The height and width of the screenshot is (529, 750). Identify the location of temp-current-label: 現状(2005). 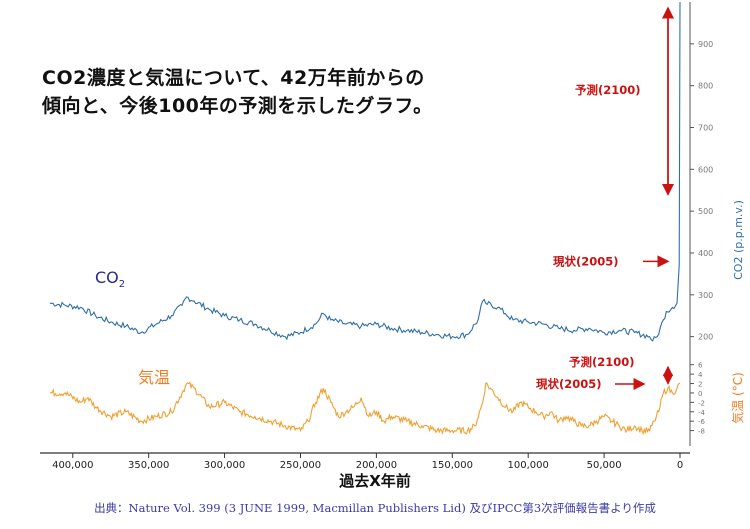
(569, 384).